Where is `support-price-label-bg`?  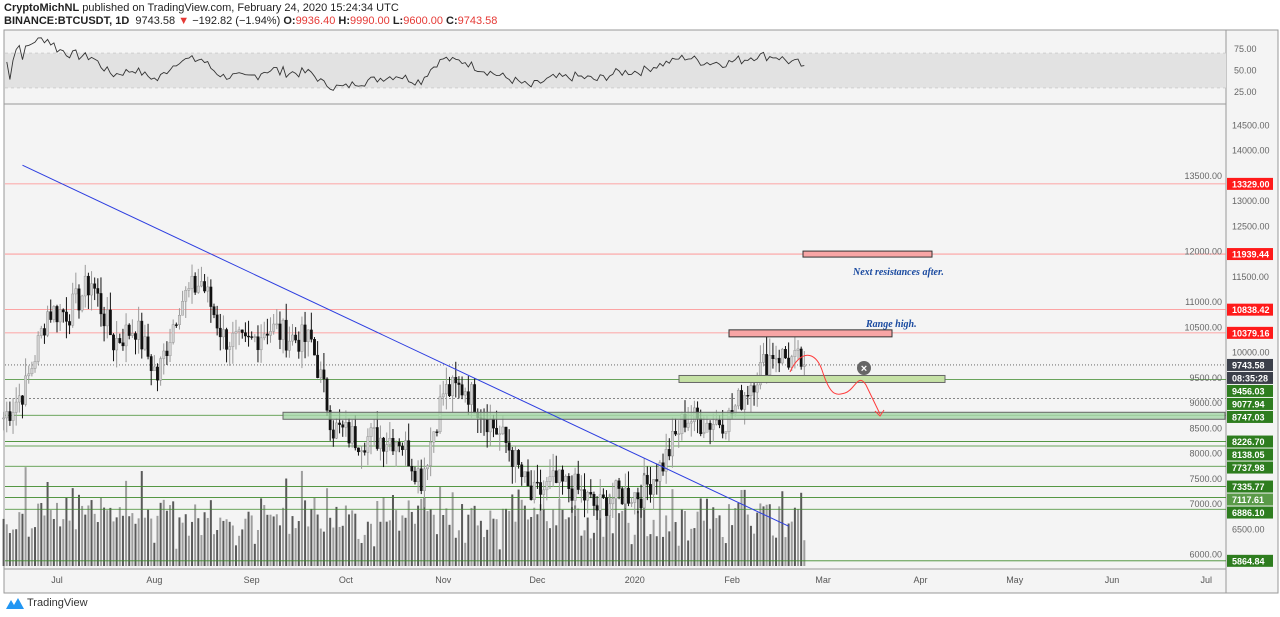 support-price-label-bg is located at coordinates (1250, 486).